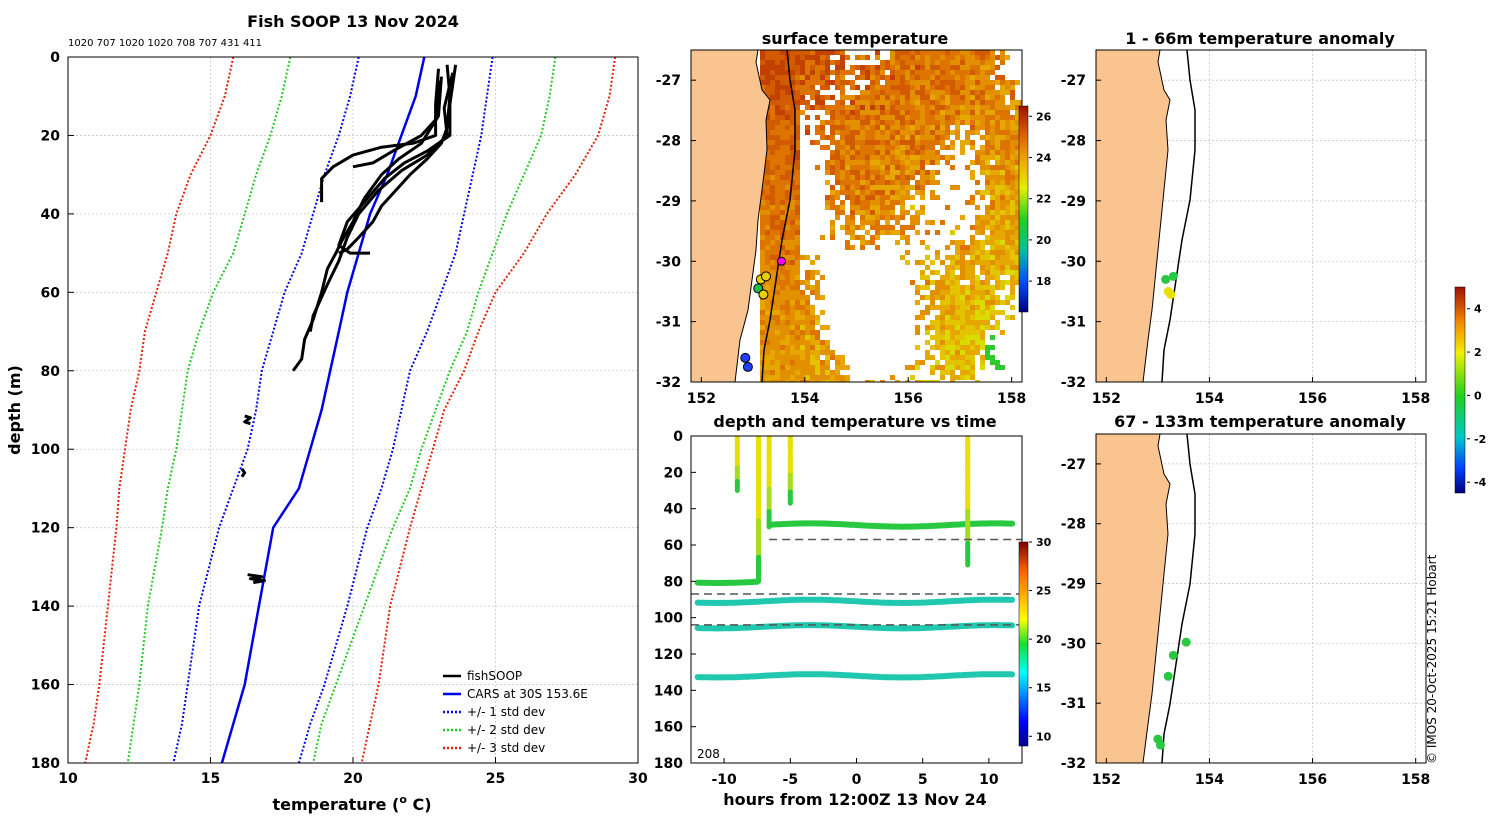 Image resolution: width=1500 pixels, height=824 pixels. Describe the element at coordinates (159, 410) in the screenshot. I see `profile-series-line` at that location.